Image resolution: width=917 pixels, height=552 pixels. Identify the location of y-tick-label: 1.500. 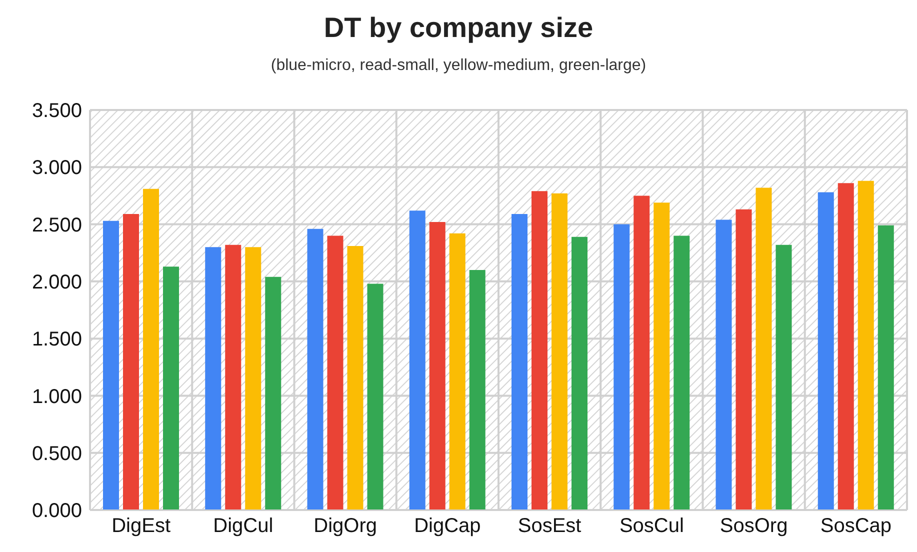
(57, 339).